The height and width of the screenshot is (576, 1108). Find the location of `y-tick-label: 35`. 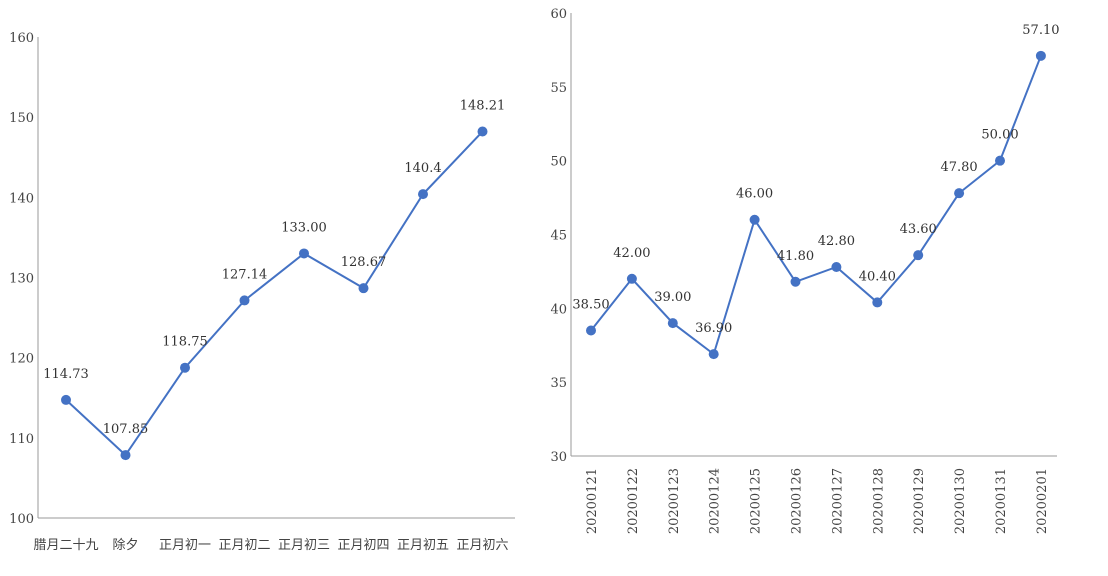

y-tick-label: 35 is located at coordinates (558, 383).